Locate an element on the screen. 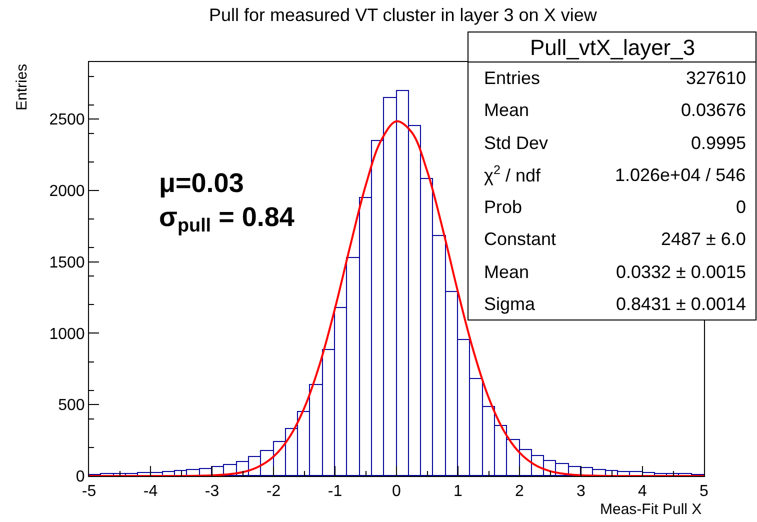  y-tick-label: 0 is located at coordinates (80, 477).